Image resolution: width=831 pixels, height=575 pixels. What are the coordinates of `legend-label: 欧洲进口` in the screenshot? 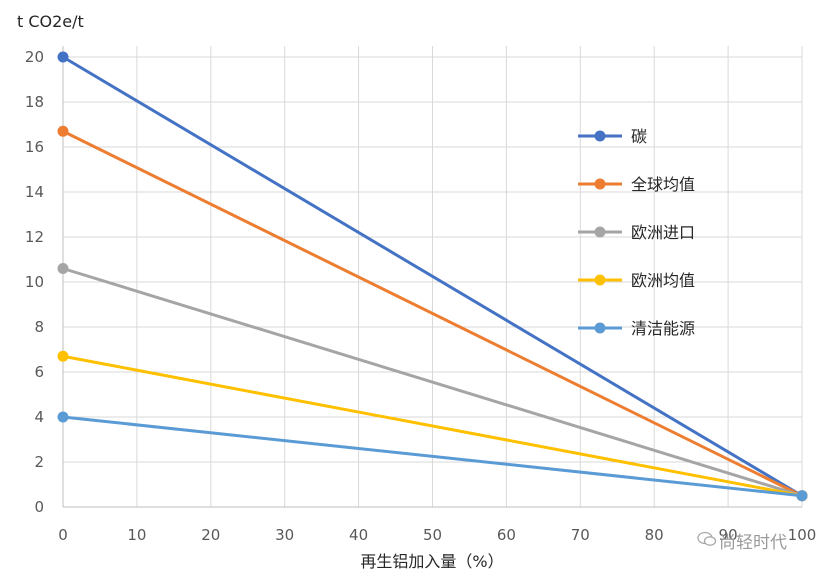 It's located at (663, 232).